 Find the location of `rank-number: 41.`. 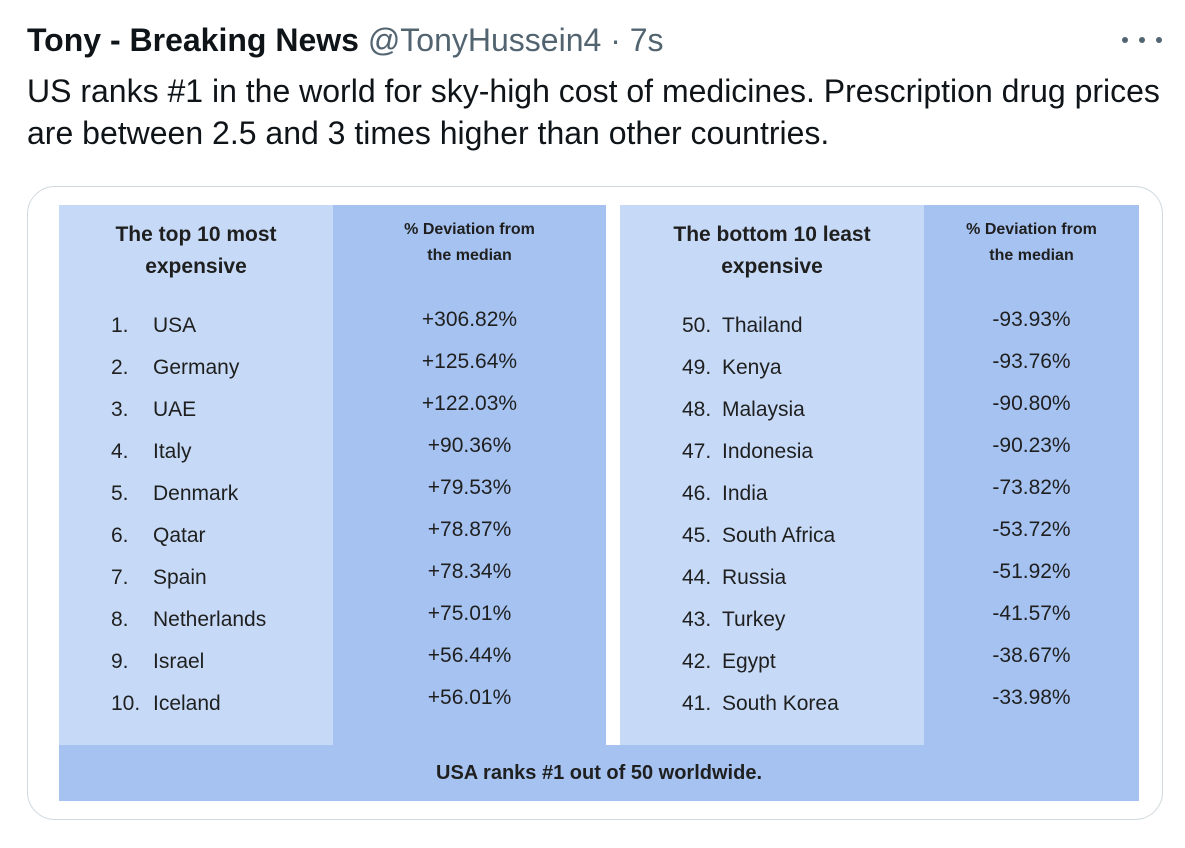

rank-number: 41. is located at coordinates (697, 703).